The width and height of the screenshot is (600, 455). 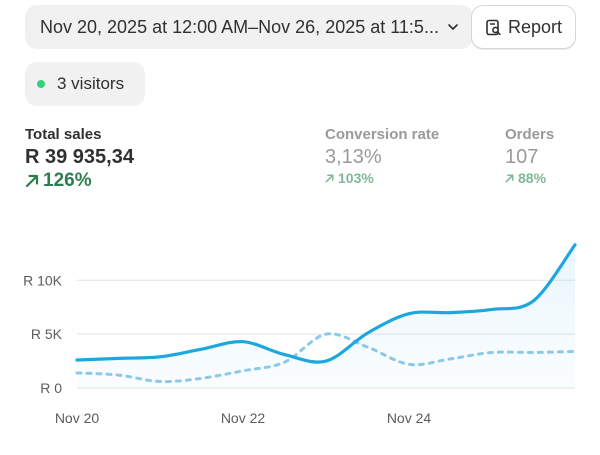 I want to click on metric-value: 107, so click(x=522, y=157).